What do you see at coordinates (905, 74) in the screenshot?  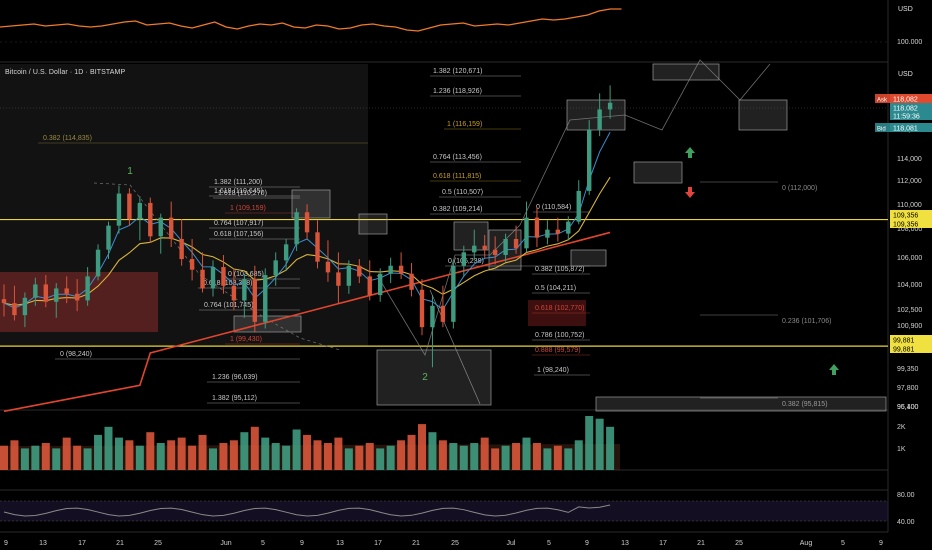 I see `currency-label-main: USD` at bounding box center [905, 74].